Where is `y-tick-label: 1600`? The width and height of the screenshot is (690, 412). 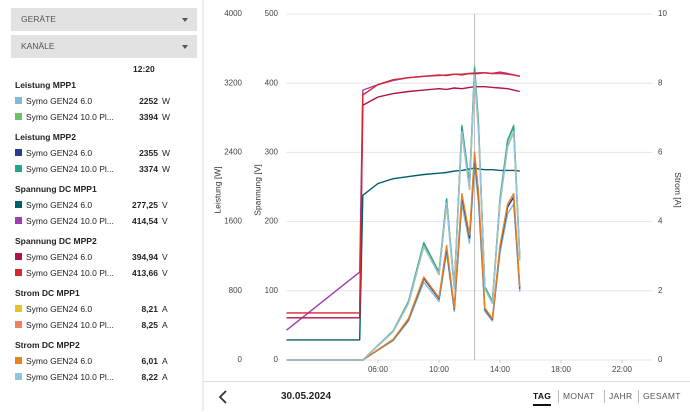
y-tick-label: 1600 is located at coordinates (233, 221).